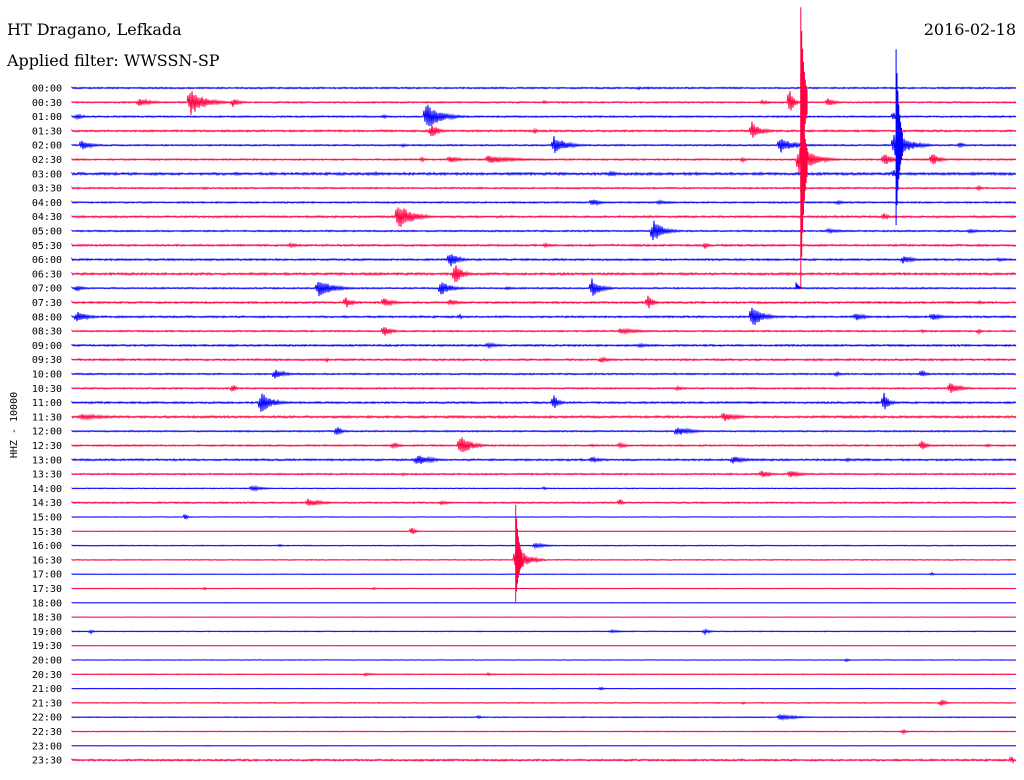 The height and width of the screenshot is (780, 1024). I want to click on tick-label: 07:00, so click(47, 289).